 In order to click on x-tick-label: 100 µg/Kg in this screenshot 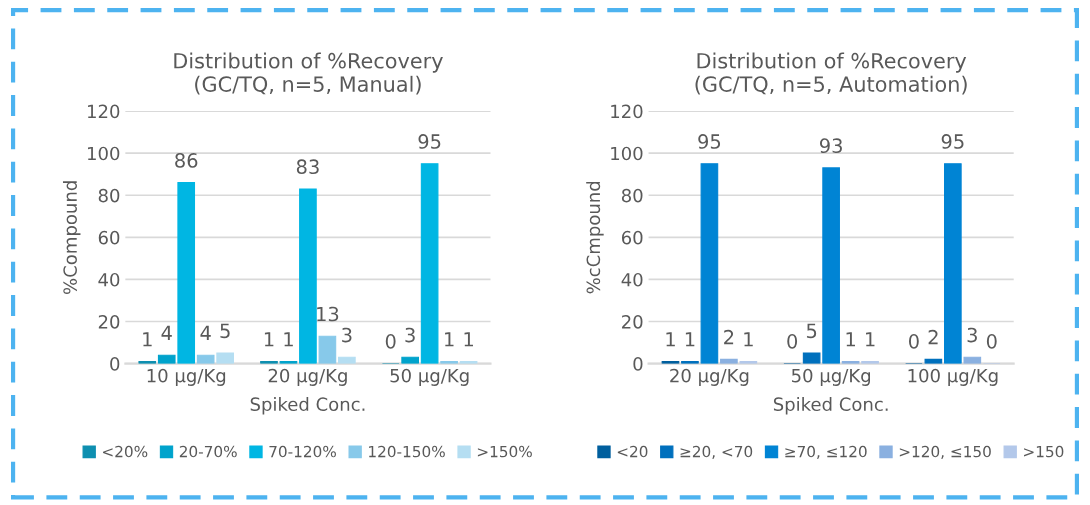, I will do `click(953, 377)`.